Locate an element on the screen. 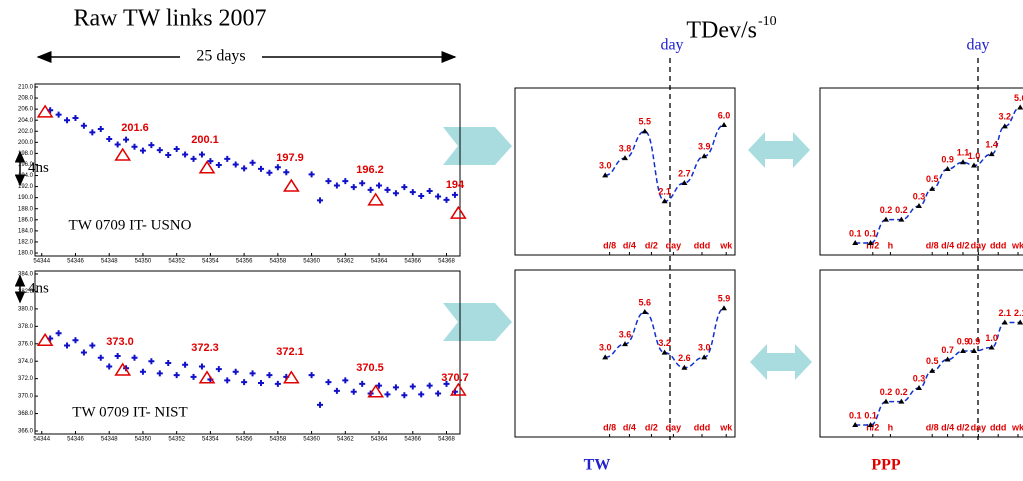 This screenshot has height=481, width=1023. value-label: 3.0 is located at coordinates (605, 166).